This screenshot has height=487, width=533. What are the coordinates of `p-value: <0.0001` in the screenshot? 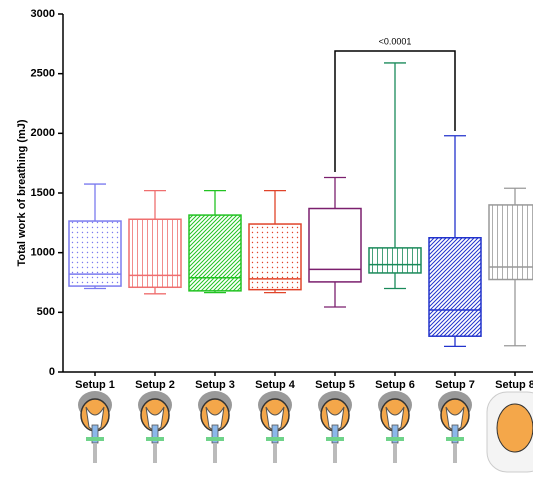 It's located at (395, 41).